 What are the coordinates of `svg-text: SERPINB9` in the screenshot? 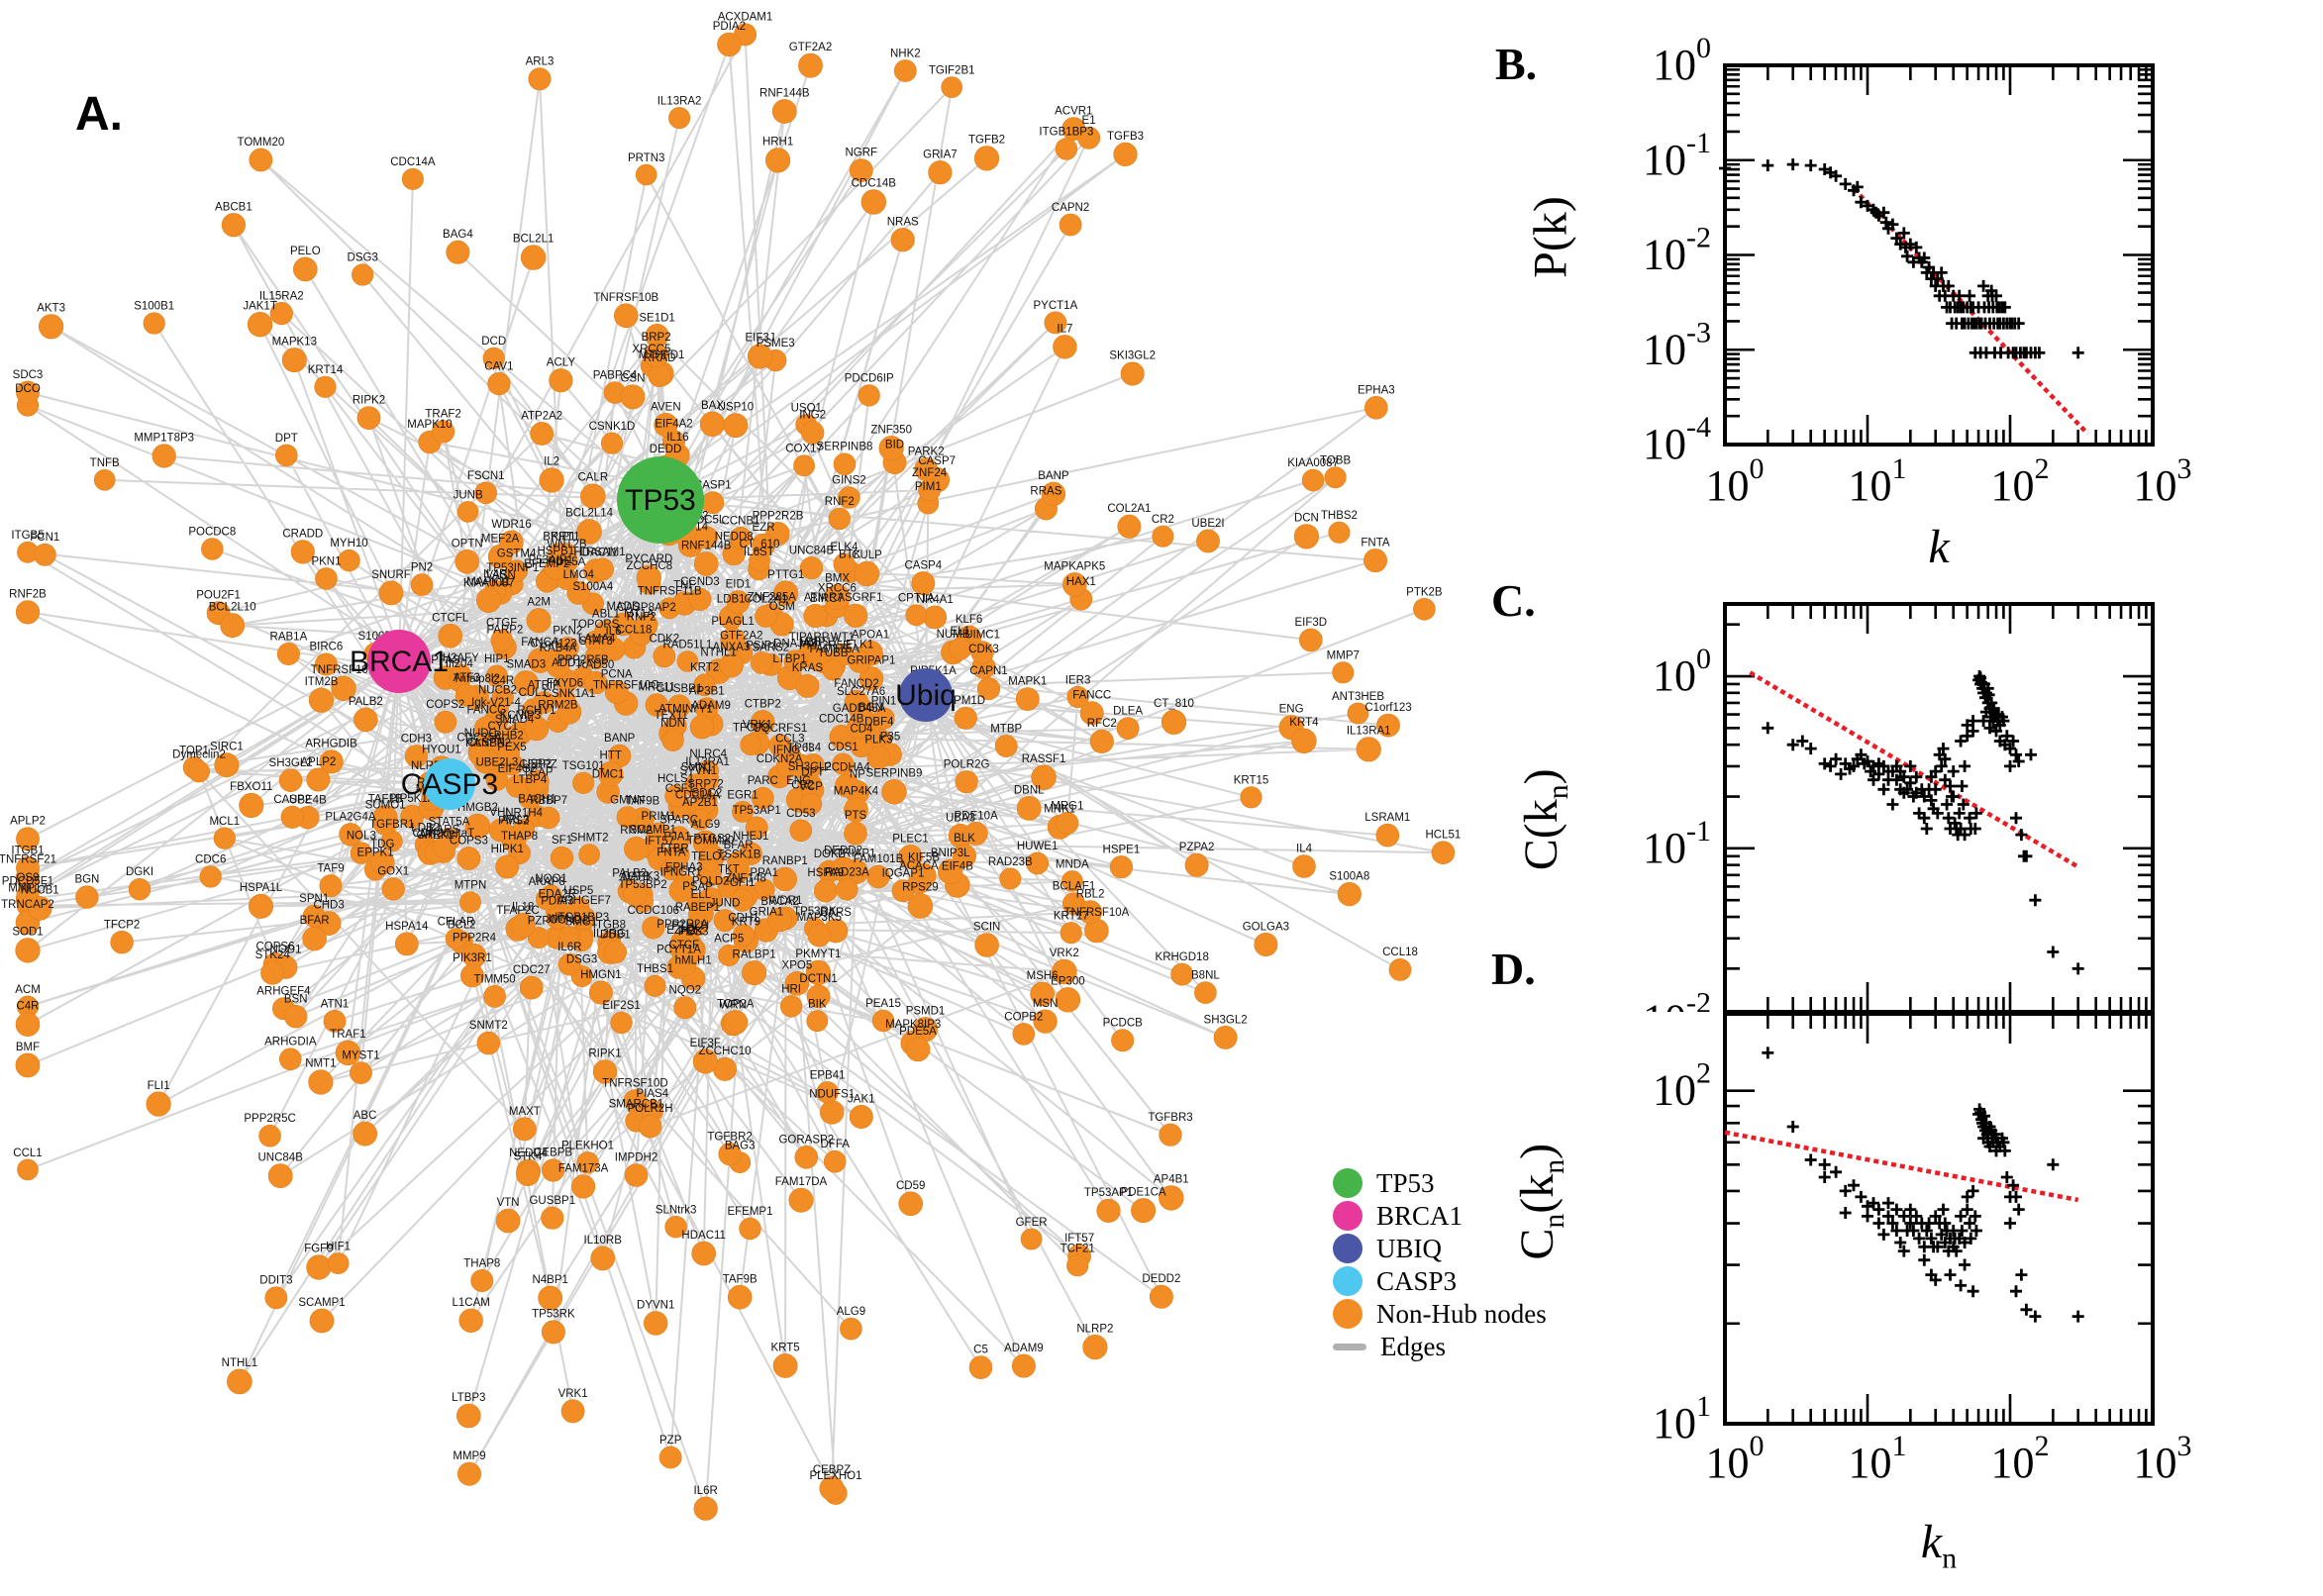 It's located at (895, 773).